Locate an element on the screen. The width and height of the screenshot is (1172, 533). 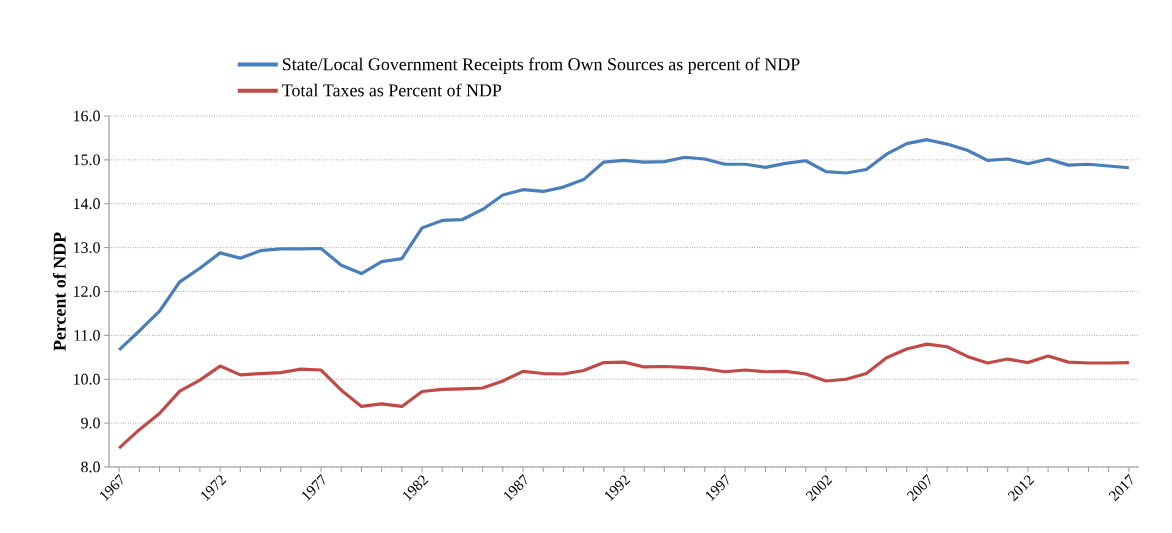
legend-label: State/Local Government Receipts from Own Sources as percent of NDP is located at coordinates (541, 65).